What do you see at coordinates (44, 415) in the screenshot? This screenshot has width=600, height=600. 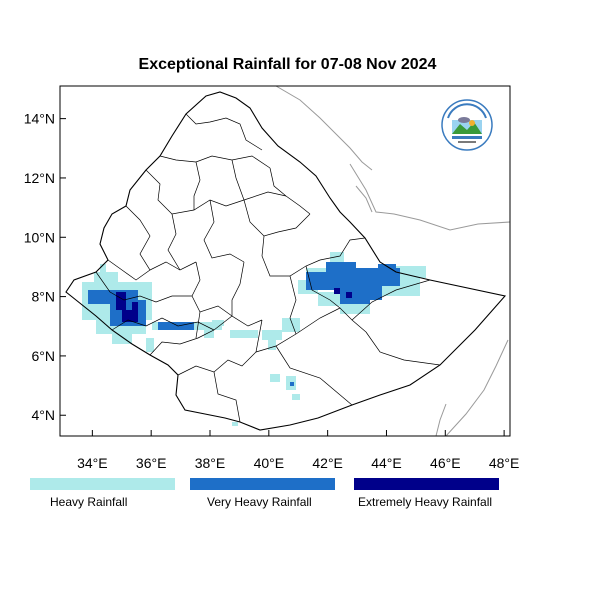 I see `y-tick-label: 4°N` at bounding box center [44, 415].